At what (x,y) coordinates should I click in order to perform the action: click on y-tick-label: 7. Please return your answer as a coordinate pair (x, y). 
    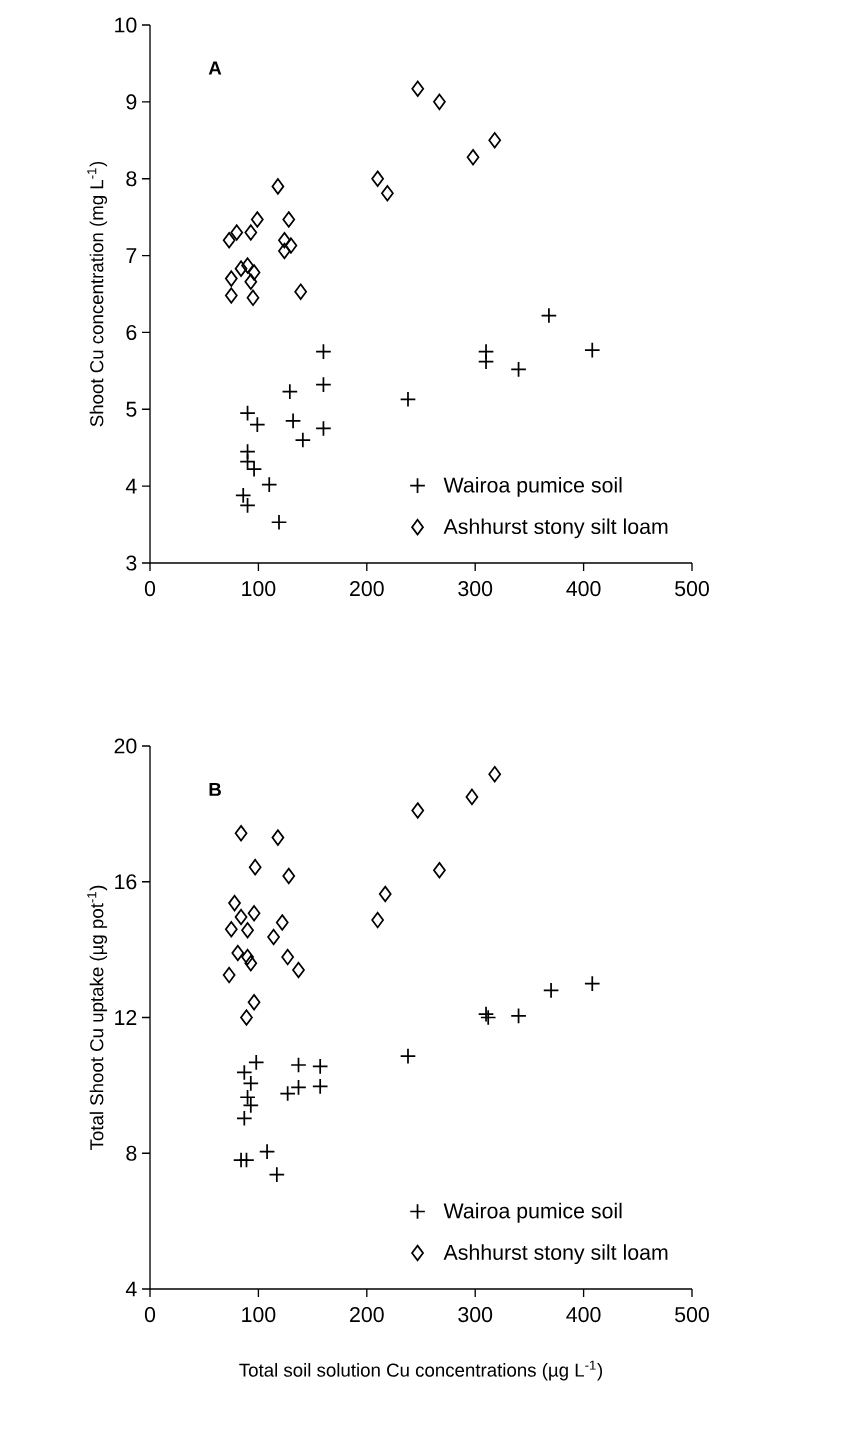
    Looking at the image, I should click on (131, 255).